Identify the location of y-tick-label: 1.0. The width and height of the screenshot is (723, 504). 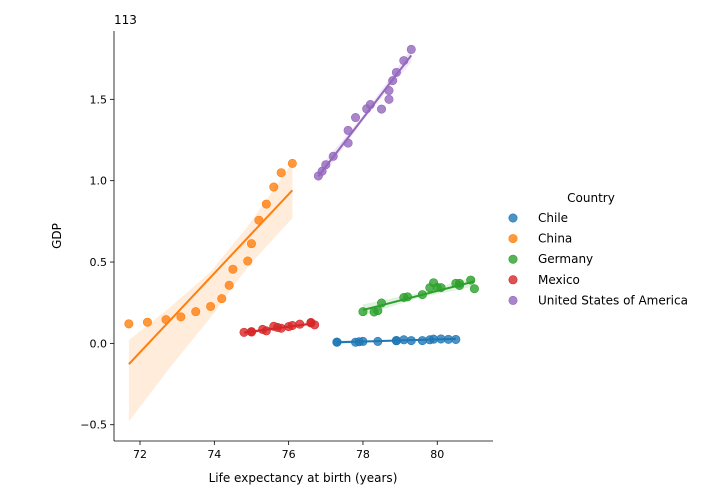
(99, 181).